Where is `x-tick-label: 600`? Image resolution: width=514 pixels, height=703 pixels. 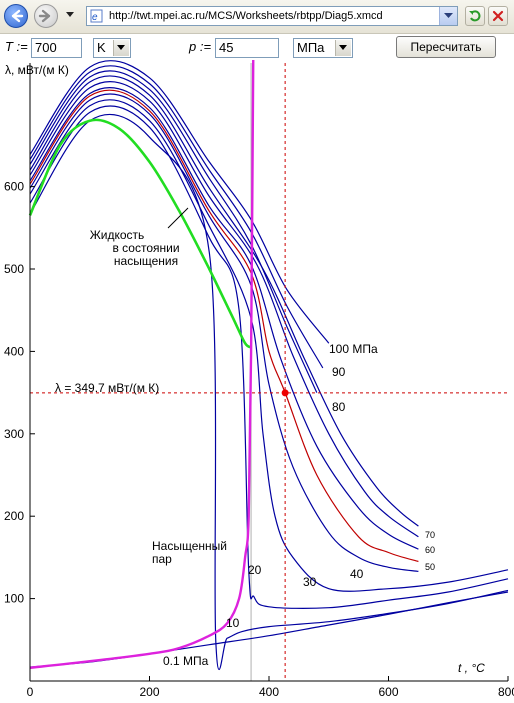
x-tick-label: 600 is located at coordinates (388, 692).